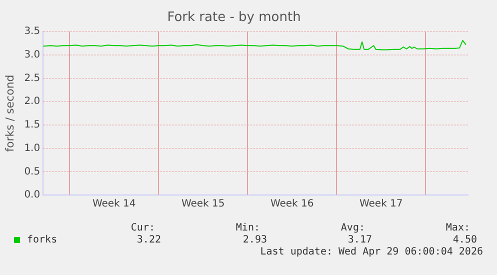 The height and width of the screenshot is (275, 497). I want to click on y-tick-label: 3.0, so click(32, 55).